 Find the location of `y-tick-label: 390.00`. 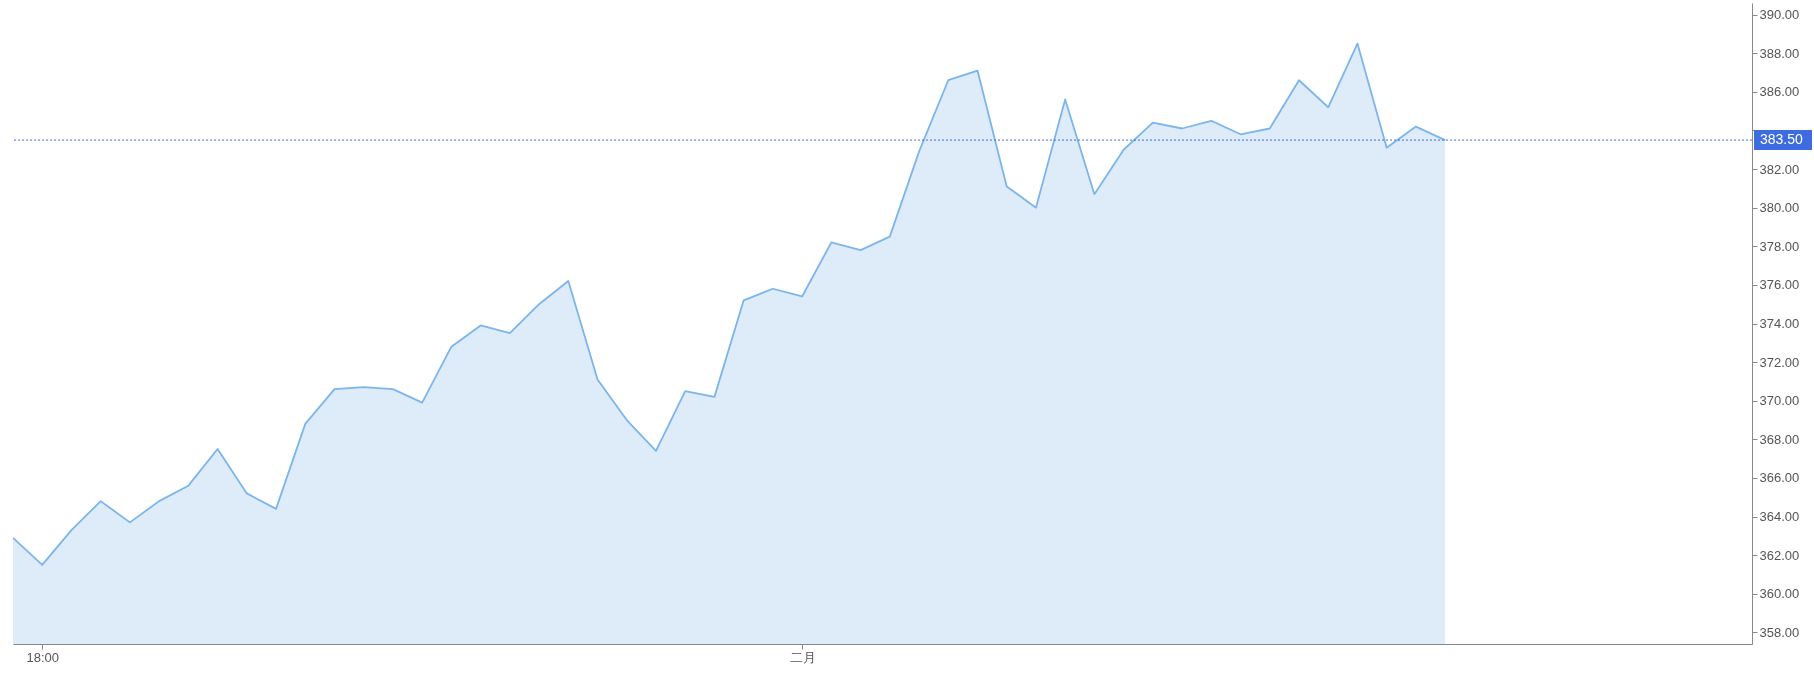

y-tick-label: 390.00 is located at coordinates (1779, 15).